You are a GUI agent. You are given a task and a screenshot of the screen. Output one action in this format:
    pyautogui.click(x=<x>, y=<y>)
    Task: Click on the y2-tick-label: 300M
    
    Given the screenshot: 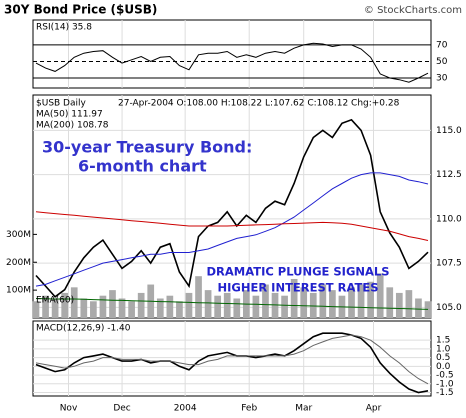 What is the action you would take?
    pyautogui.click(x=18, y=235)
    